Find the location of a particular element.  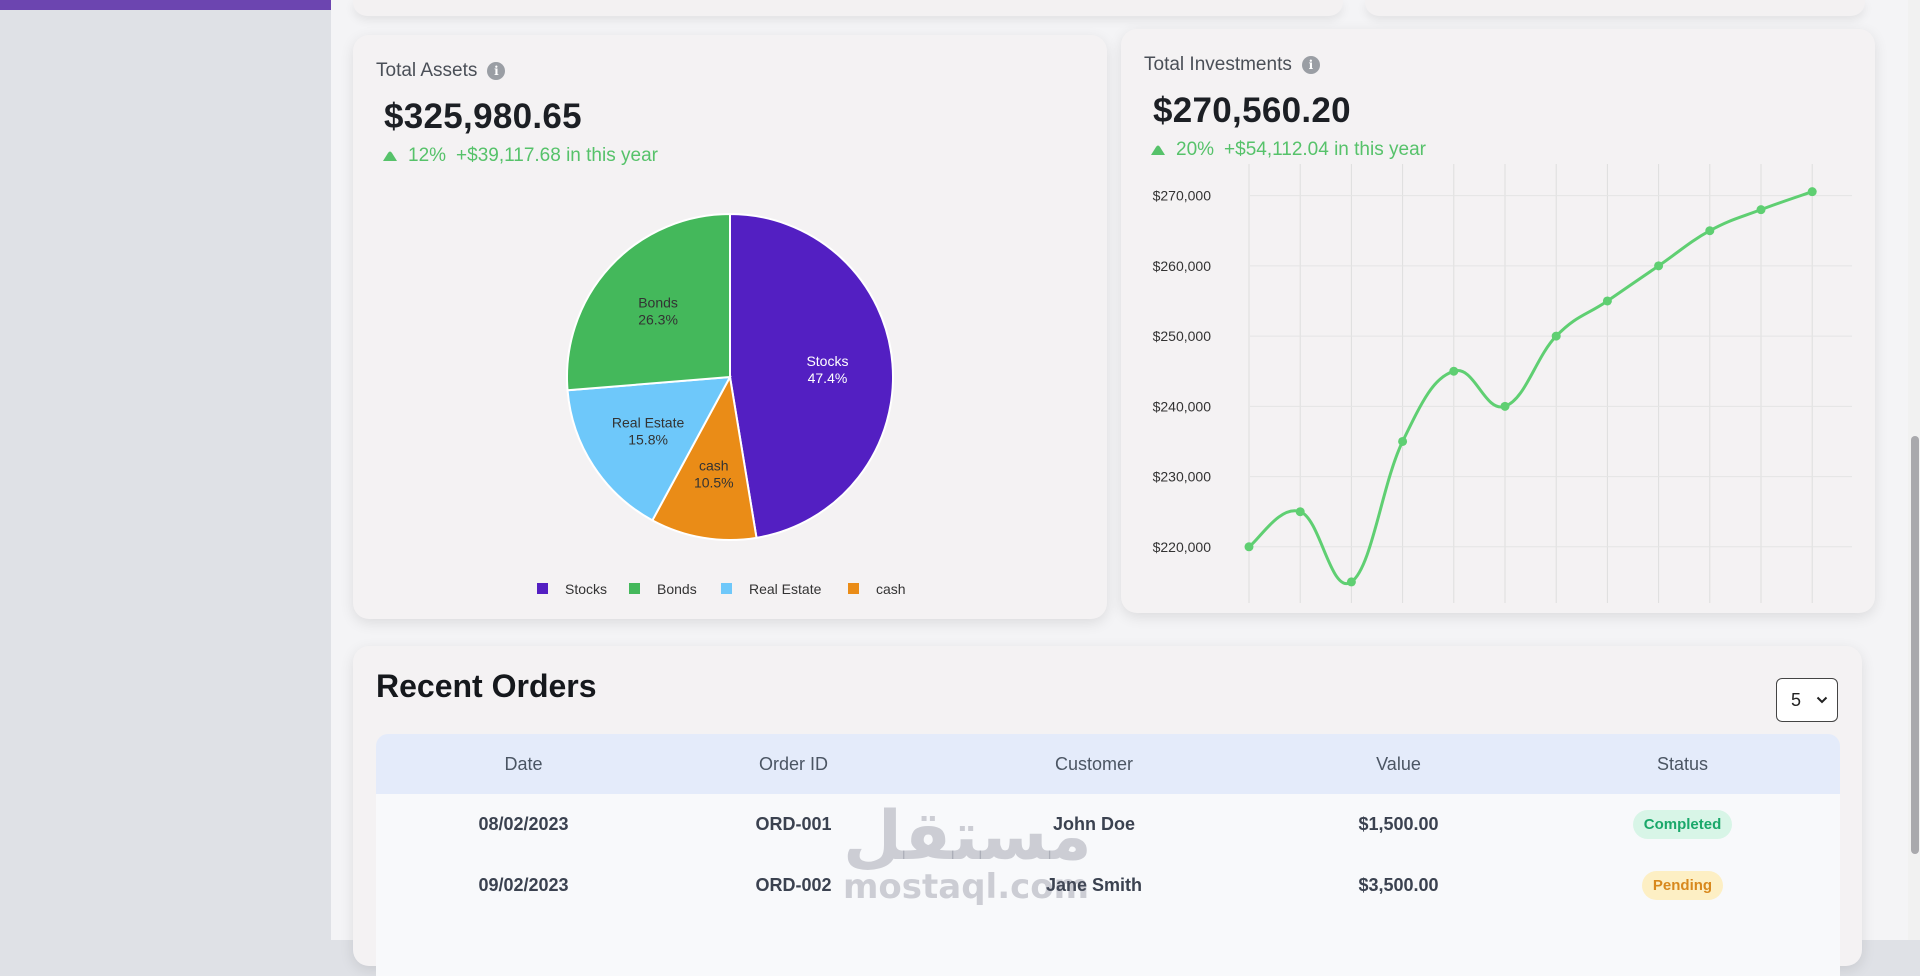

rows-per-page-select: 5 is located at coordinates (1807, 700).